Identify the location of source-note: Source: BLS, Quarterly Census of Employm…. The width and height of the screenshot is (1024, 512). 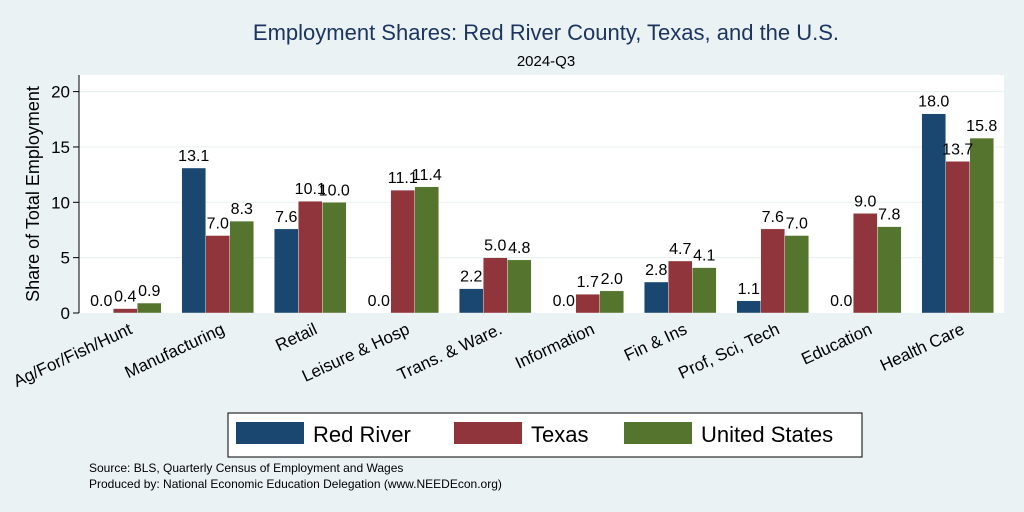
(246, 468).